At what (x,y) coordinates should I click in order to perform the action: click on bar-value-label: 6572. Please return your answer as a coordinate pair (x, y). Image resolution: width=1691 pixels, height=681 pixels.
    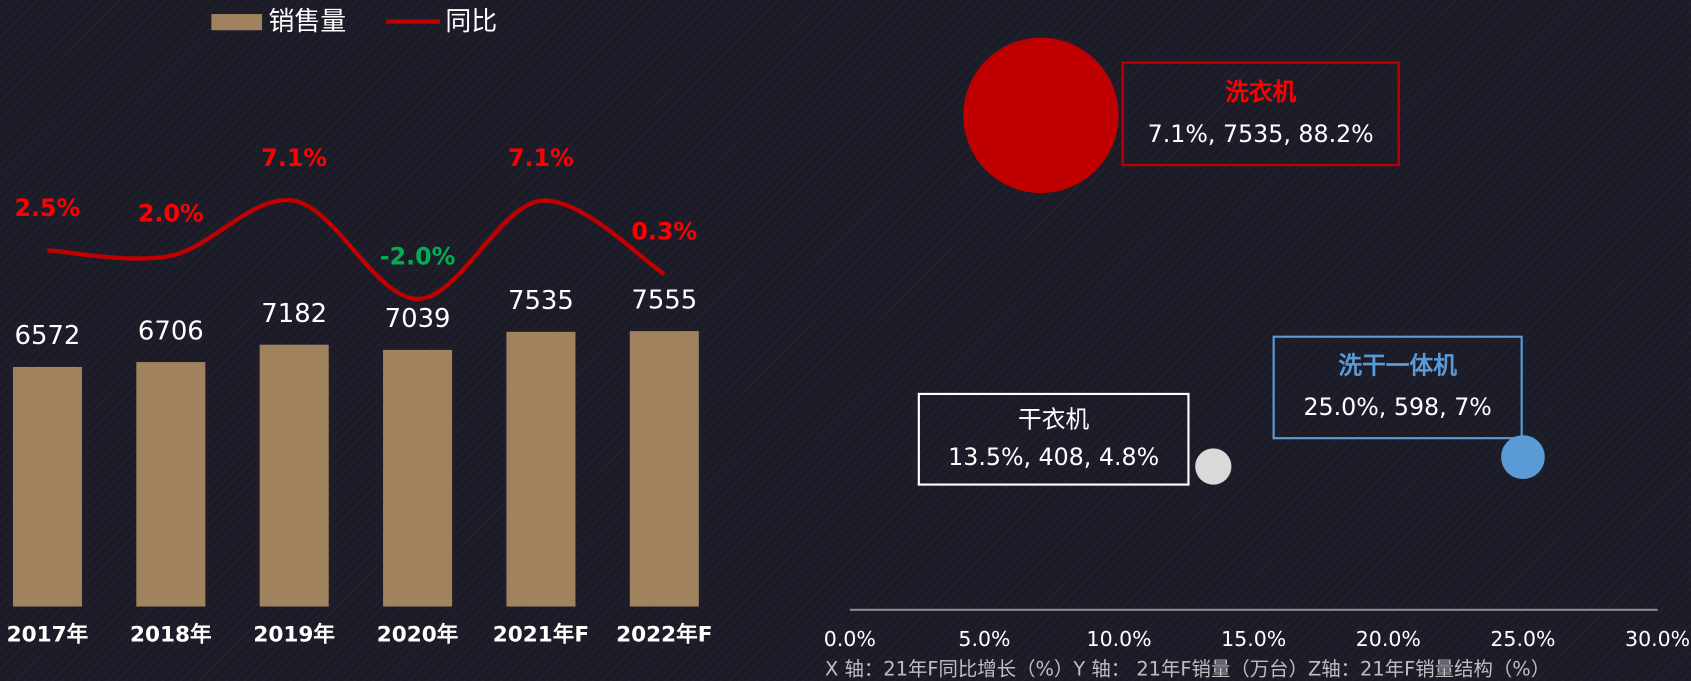
    Looking at the image, I should click on (48, 336).